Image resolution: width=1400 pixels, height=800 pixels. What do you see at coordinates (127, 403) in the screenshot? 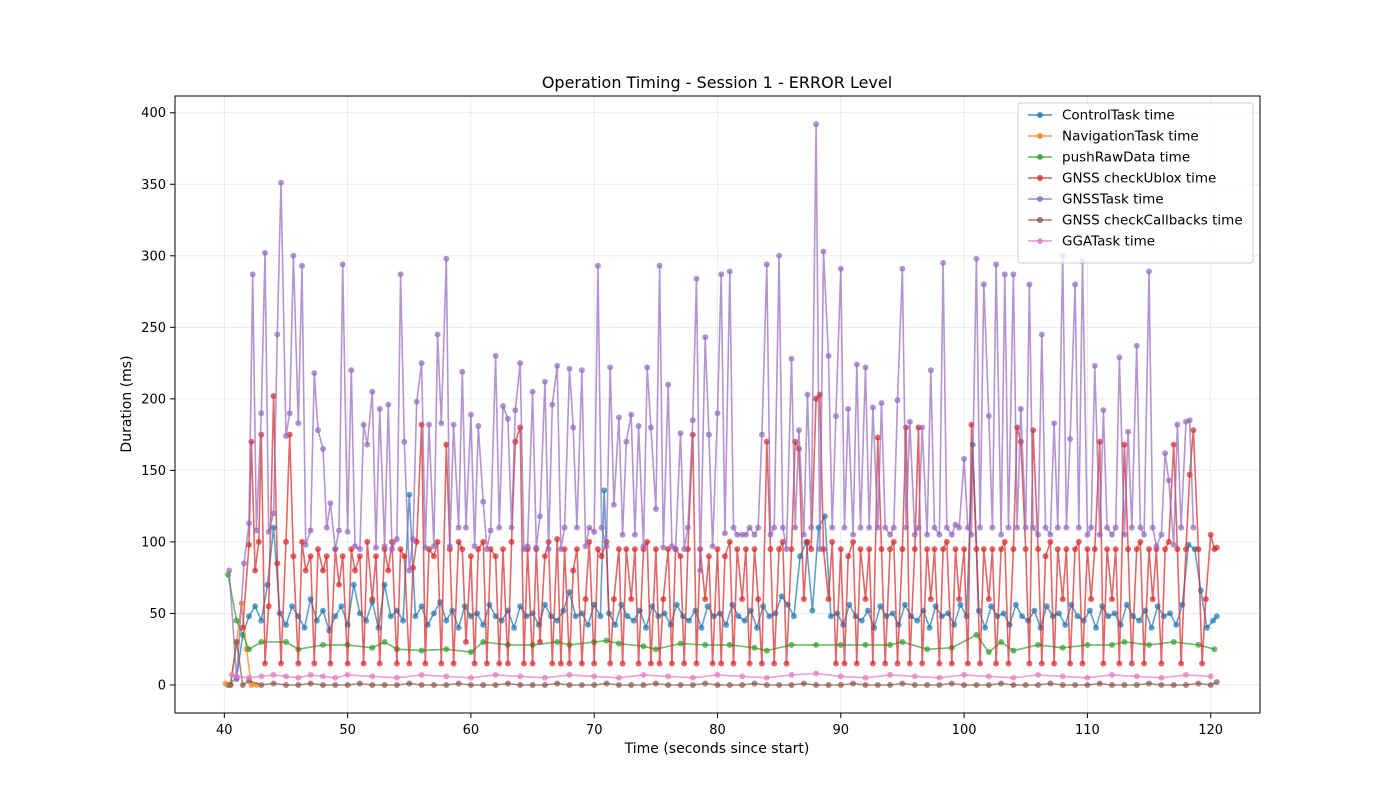
I see `y-axis-label: Duration (ms)` at bounding box center [127, 403].